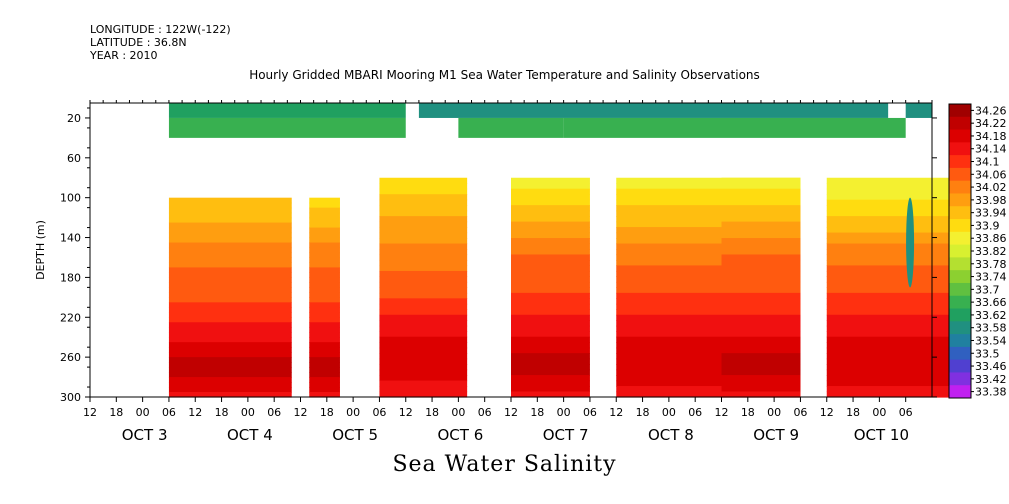 The image size is (1009, 504). I want to click on x-day-label: OCT 7, so click(566, 435).